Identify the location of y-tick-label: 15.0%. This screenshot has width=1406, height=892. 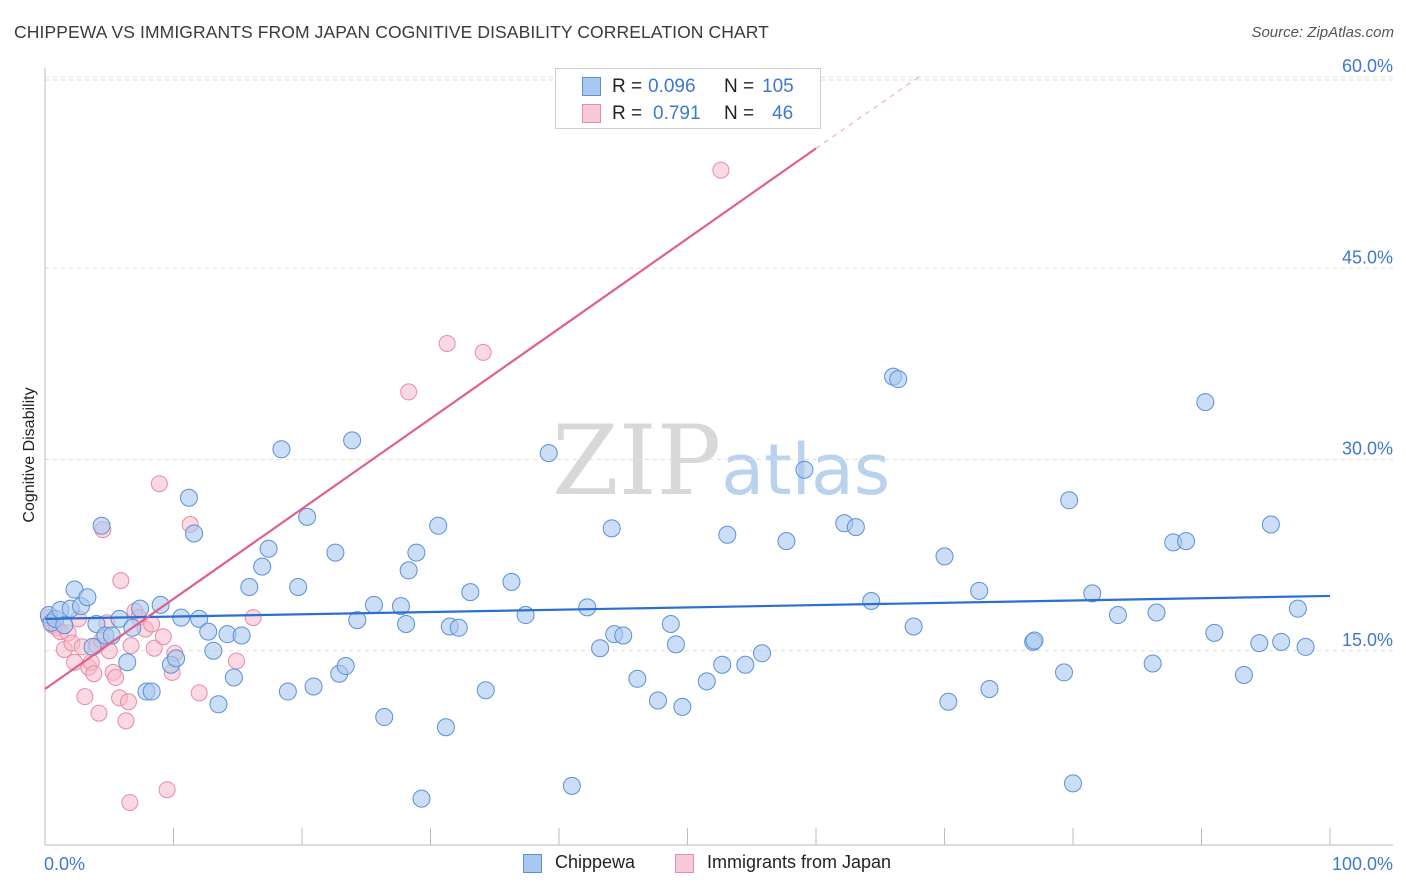
(1367, 640).